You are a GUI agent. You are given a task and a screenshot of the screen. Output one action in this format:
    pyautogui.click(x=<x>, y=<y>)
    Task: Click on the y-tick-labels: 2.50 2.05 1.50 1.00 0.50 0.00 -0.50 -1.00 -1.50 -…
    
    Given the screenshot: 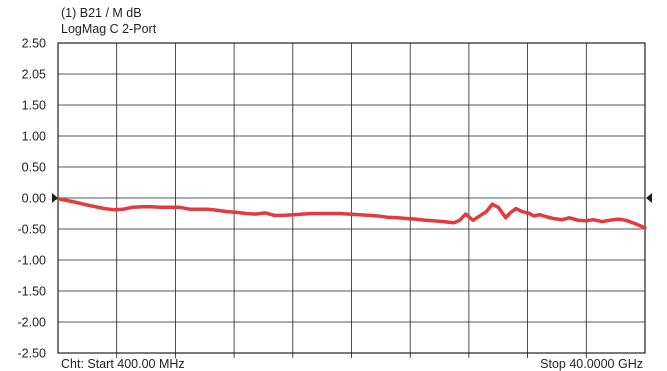 What is the action you would take?
    pyautogui.click(x=32, y=199)
    